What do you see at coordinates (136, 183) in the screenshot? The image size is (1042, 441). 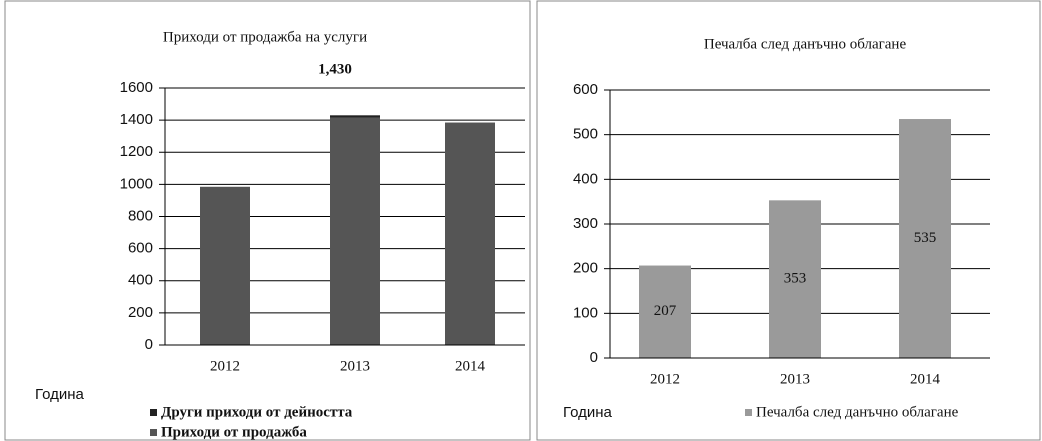 I see `y-tick-label: 1000` at bounding box center [136, 183].